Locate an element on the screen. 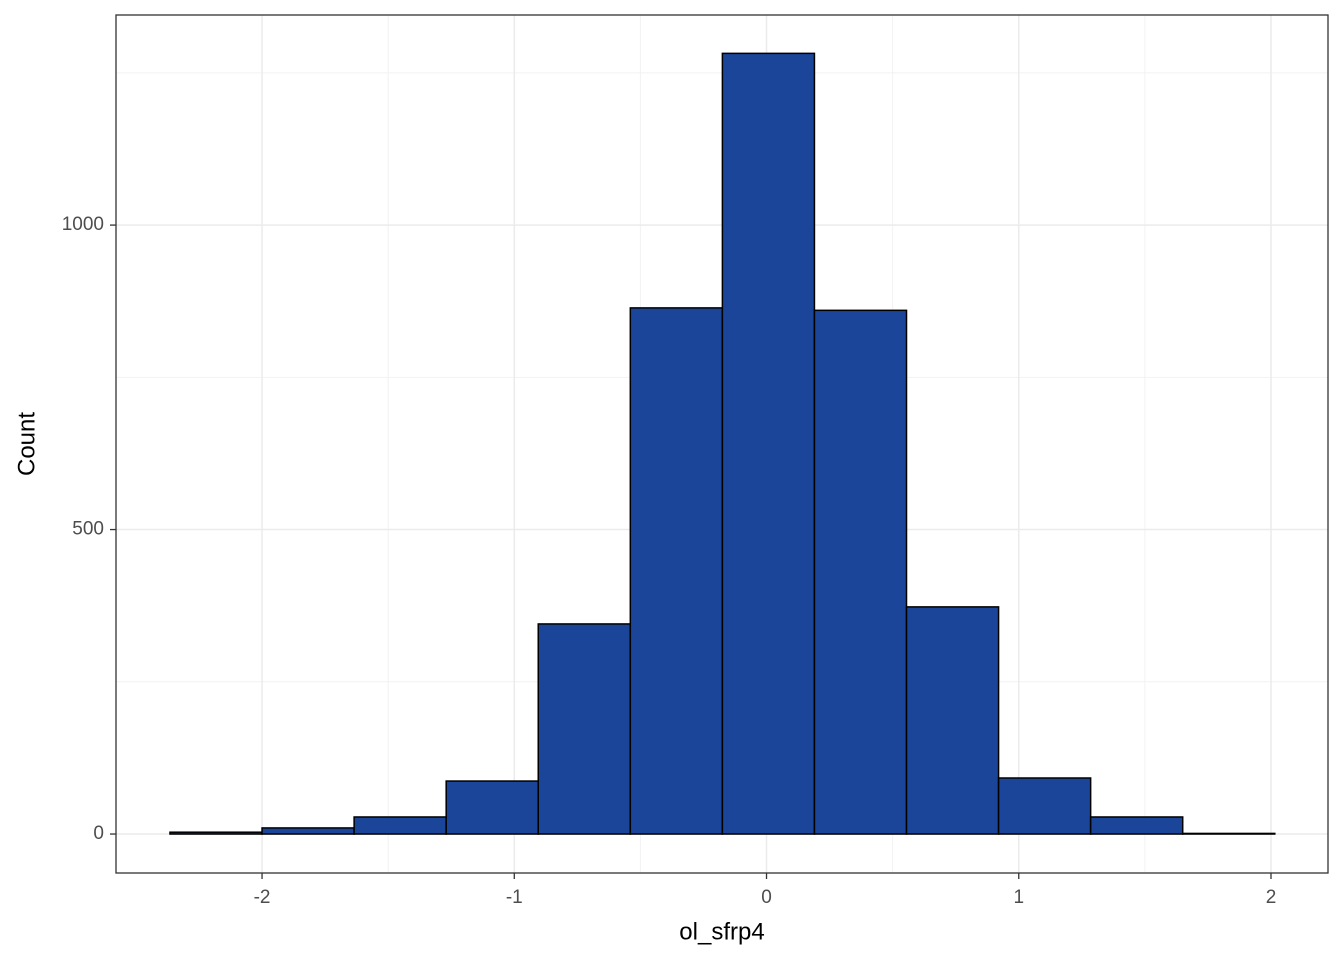 This screenshot has width=1344, height=960. y-tick-label: 1000 is located at coordinates (83, 224).